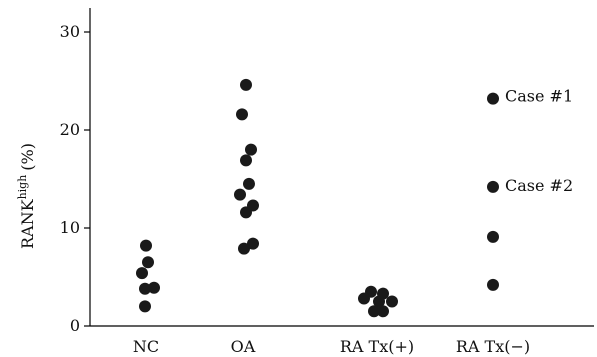 This screenshot has height=357, width=597. What do you see at coordinates (539, 141) in the screenshot?
I see `annotations: Case #1 Case #2` at bounding box center [539, 141].